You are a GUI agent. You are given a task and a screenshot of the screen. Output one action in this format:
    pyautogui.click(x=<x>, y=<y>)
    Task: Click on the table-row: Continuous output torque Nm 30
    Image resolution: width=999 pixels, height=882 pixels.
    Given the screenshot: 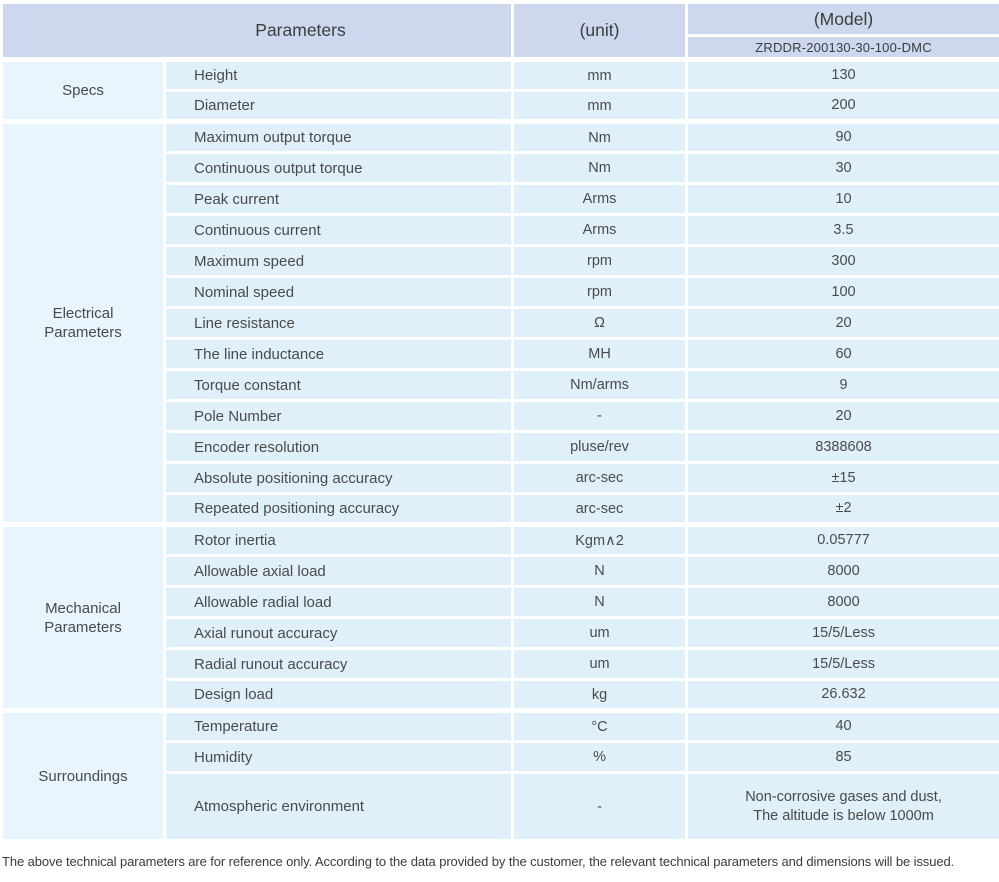 What is the action you would take?
    pyautogui.click(x=500, y=168)
    